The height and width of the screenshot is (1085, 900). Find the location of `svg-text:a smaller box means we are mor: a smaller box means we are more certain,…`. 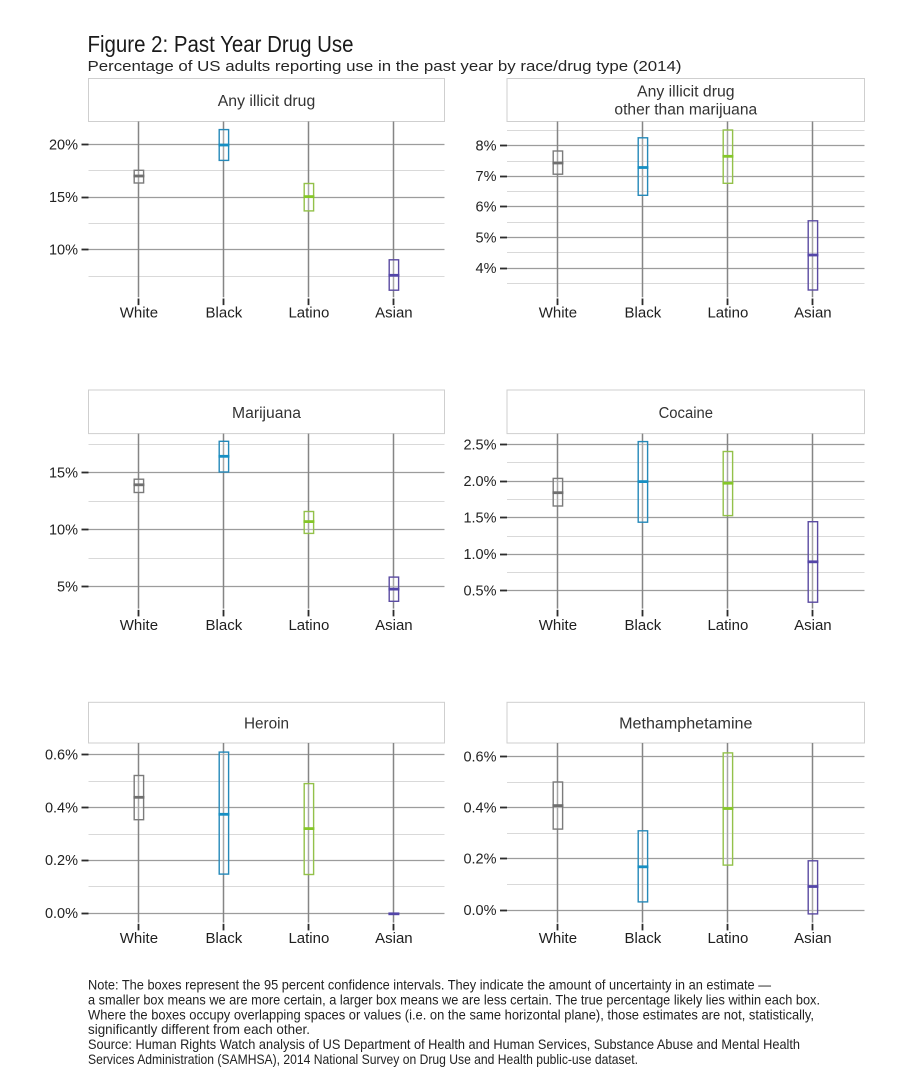

svg-text:a smaller box means we are mor: a smaller box means we are more certain,… is located at coordinates (454, 1000).